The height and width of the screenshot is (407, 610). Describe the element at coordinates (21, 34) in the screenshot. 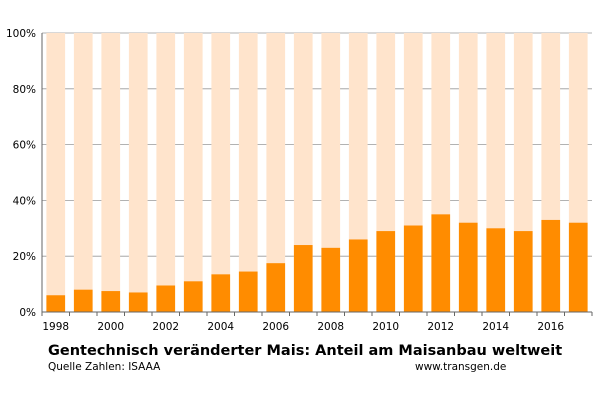

I see `y-tick-label: 100%` at that location.